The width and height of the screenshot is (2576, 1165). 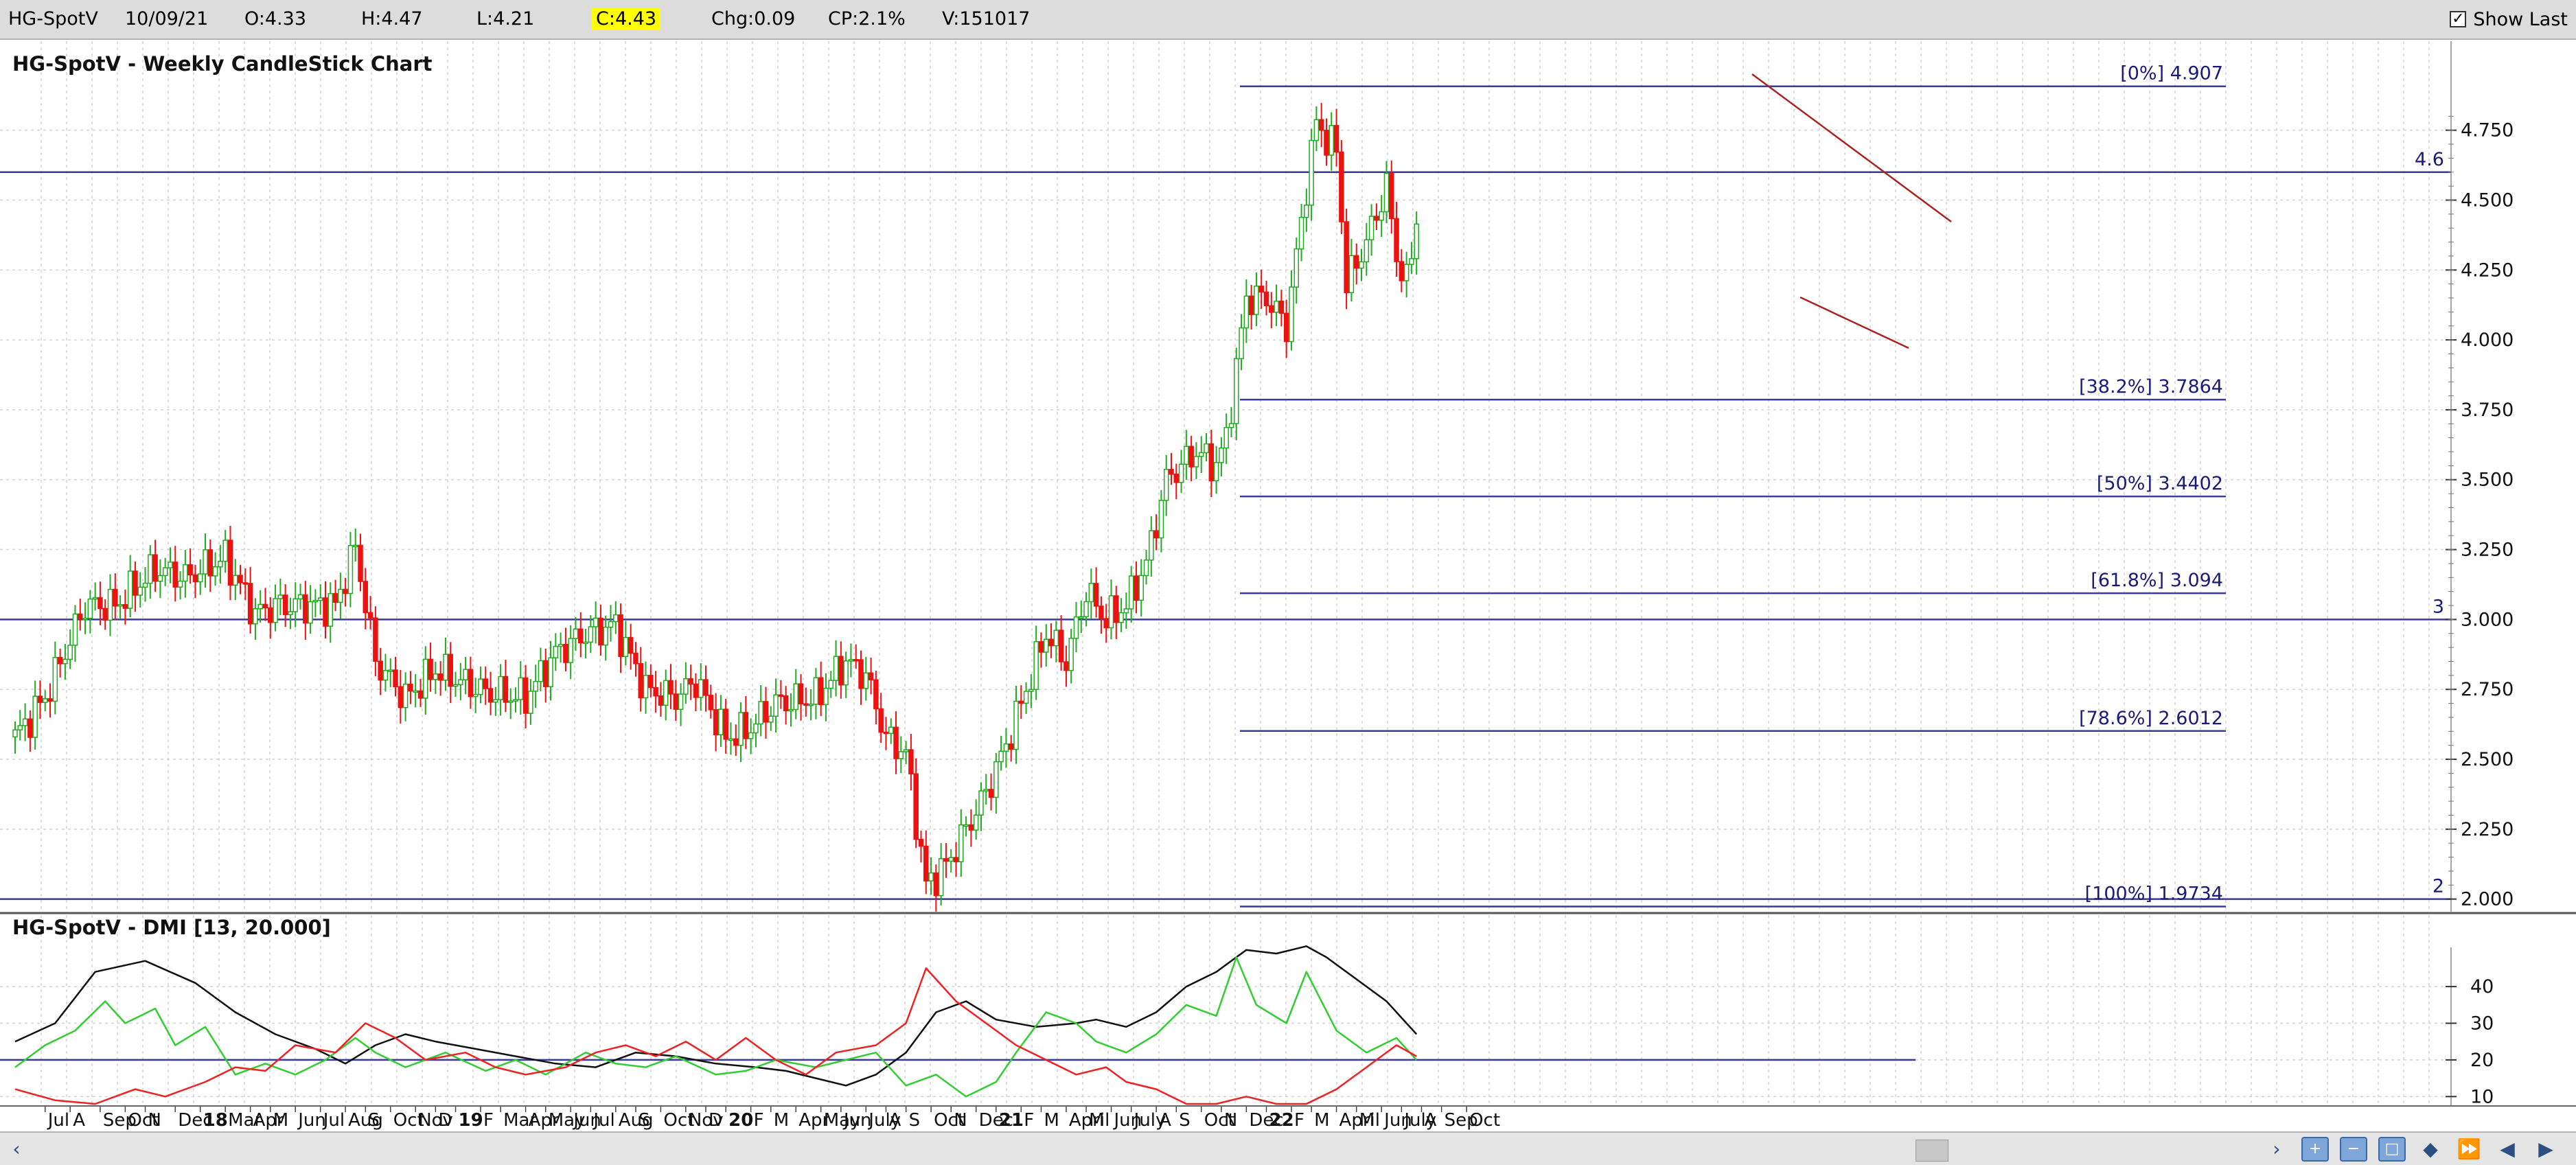 What do you see at coordinates (715, 1036) in the screenshot?
I see `dmi-mdi-line` at bounding box center [715, 1036].